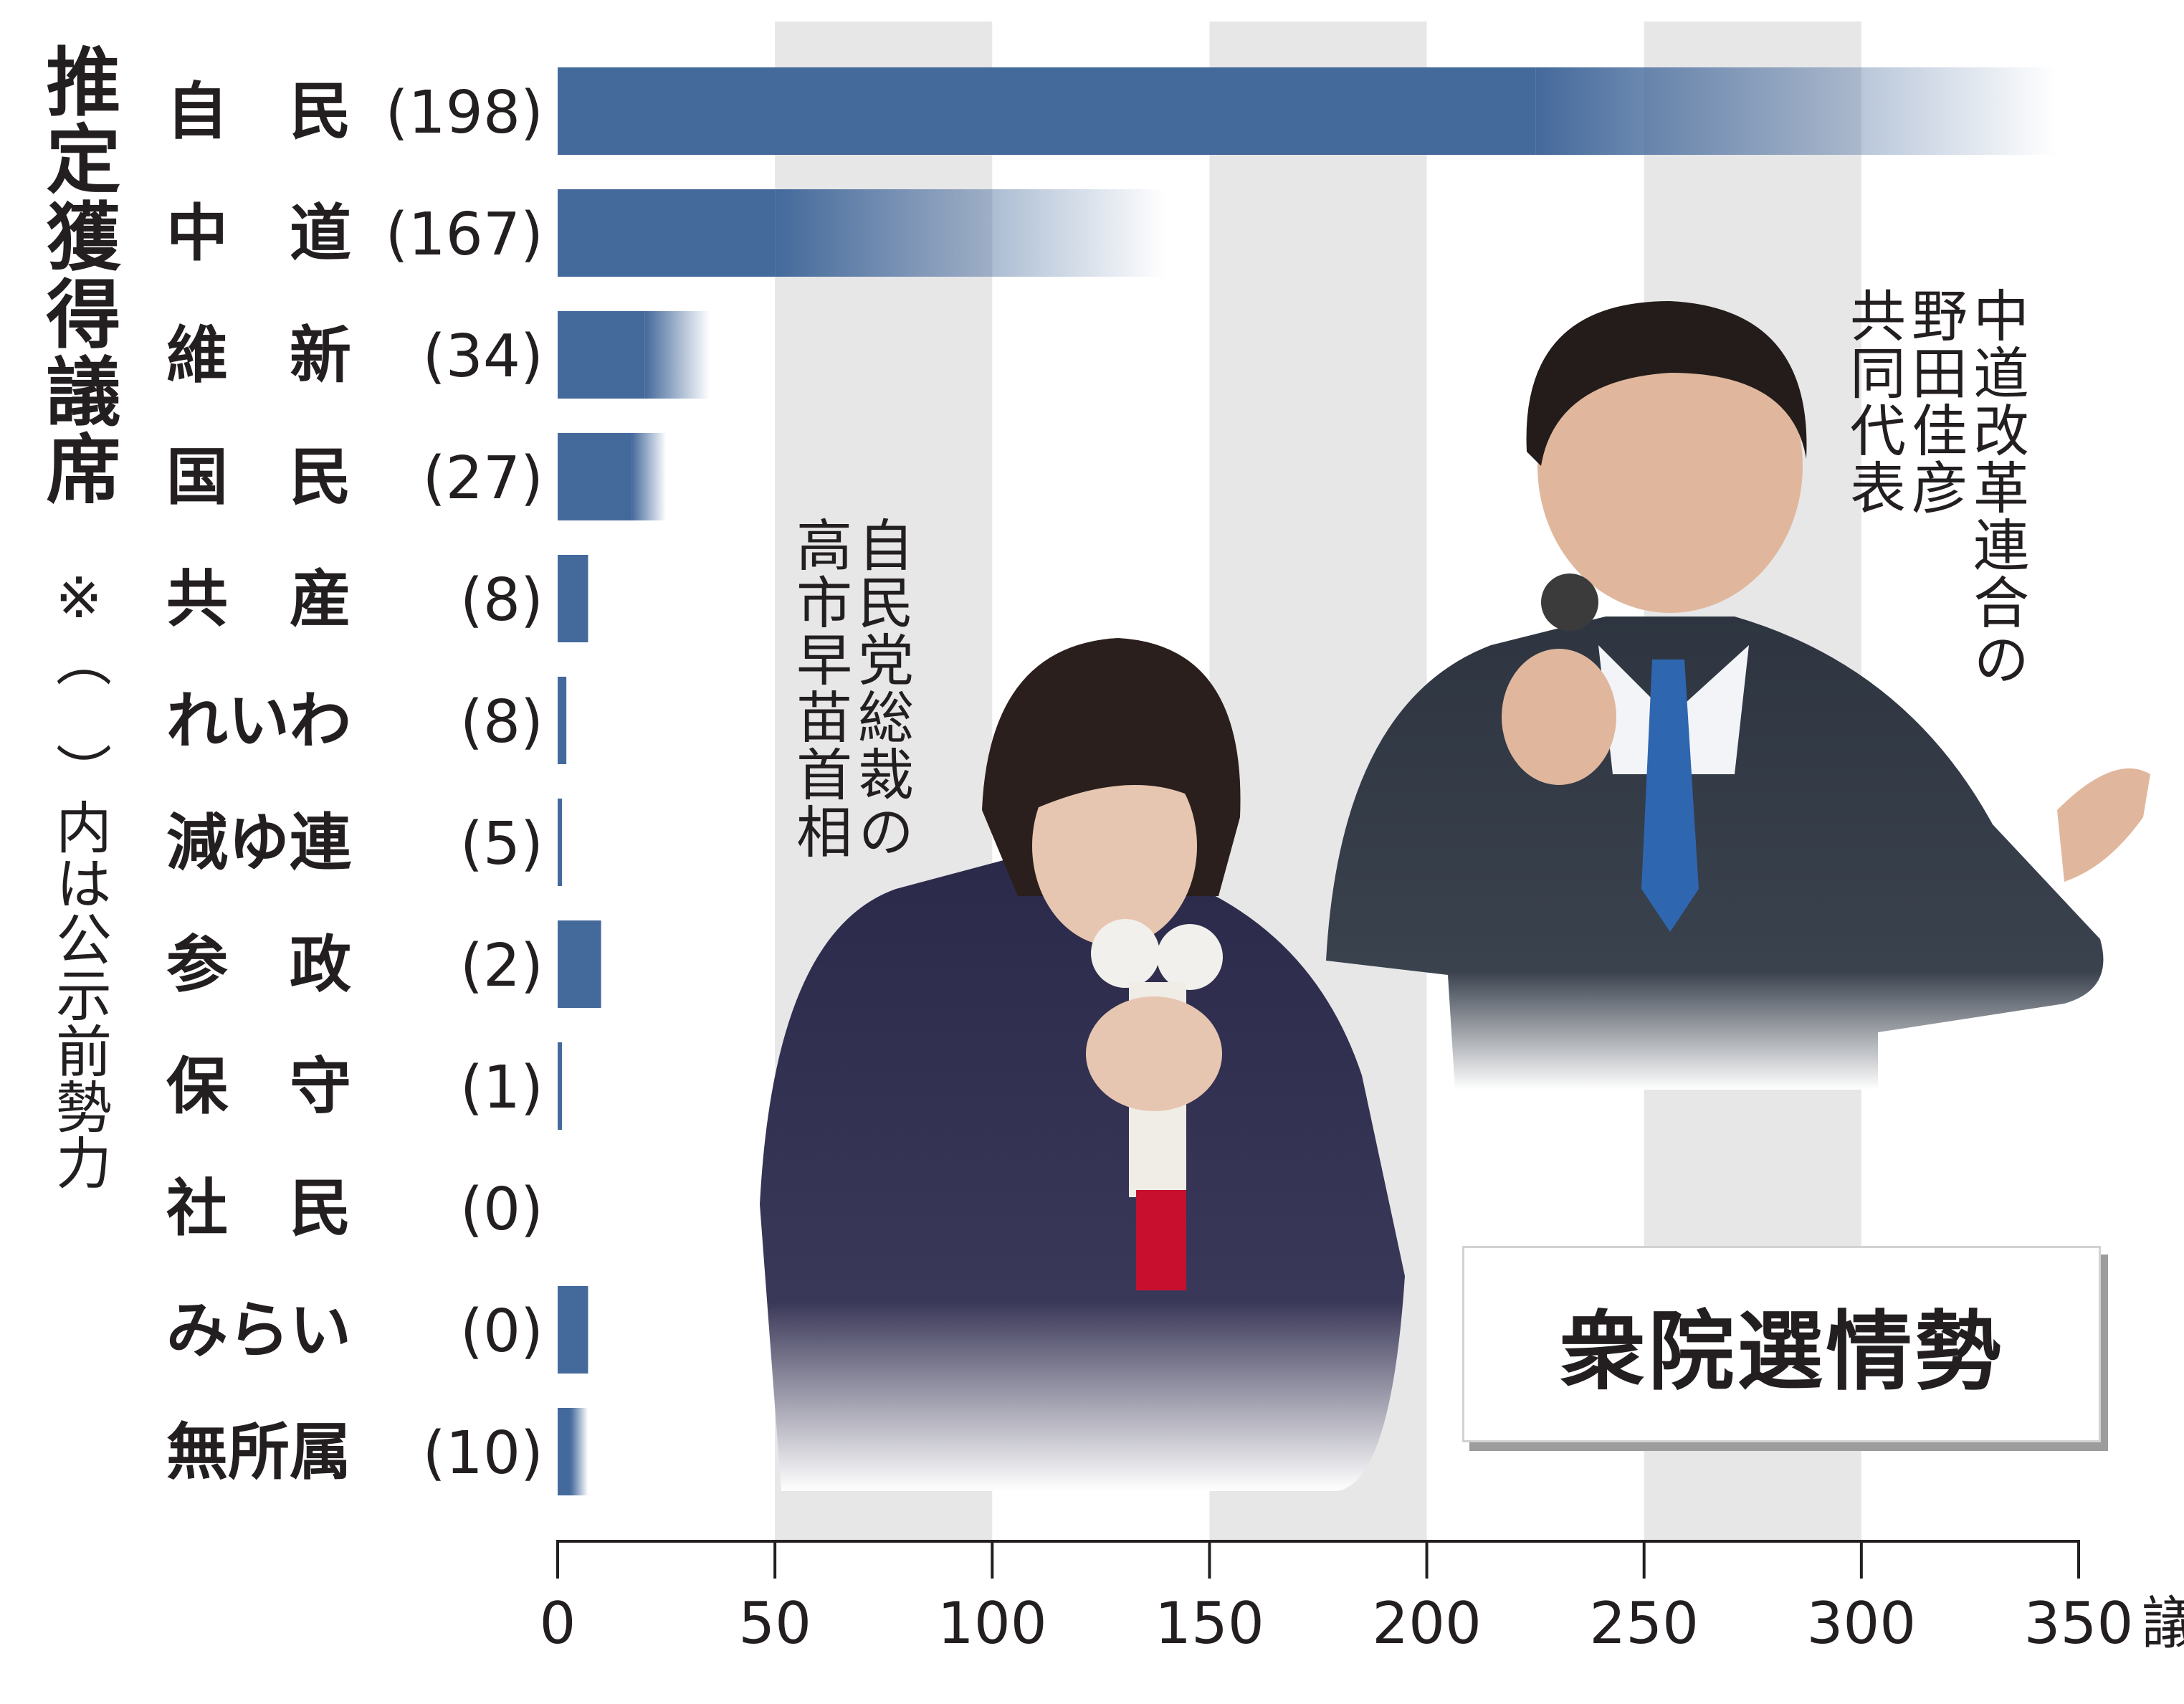  Describe the element at coordinates (465, 113) in the screenshot. I see `prior-seats: (198)` at that location.